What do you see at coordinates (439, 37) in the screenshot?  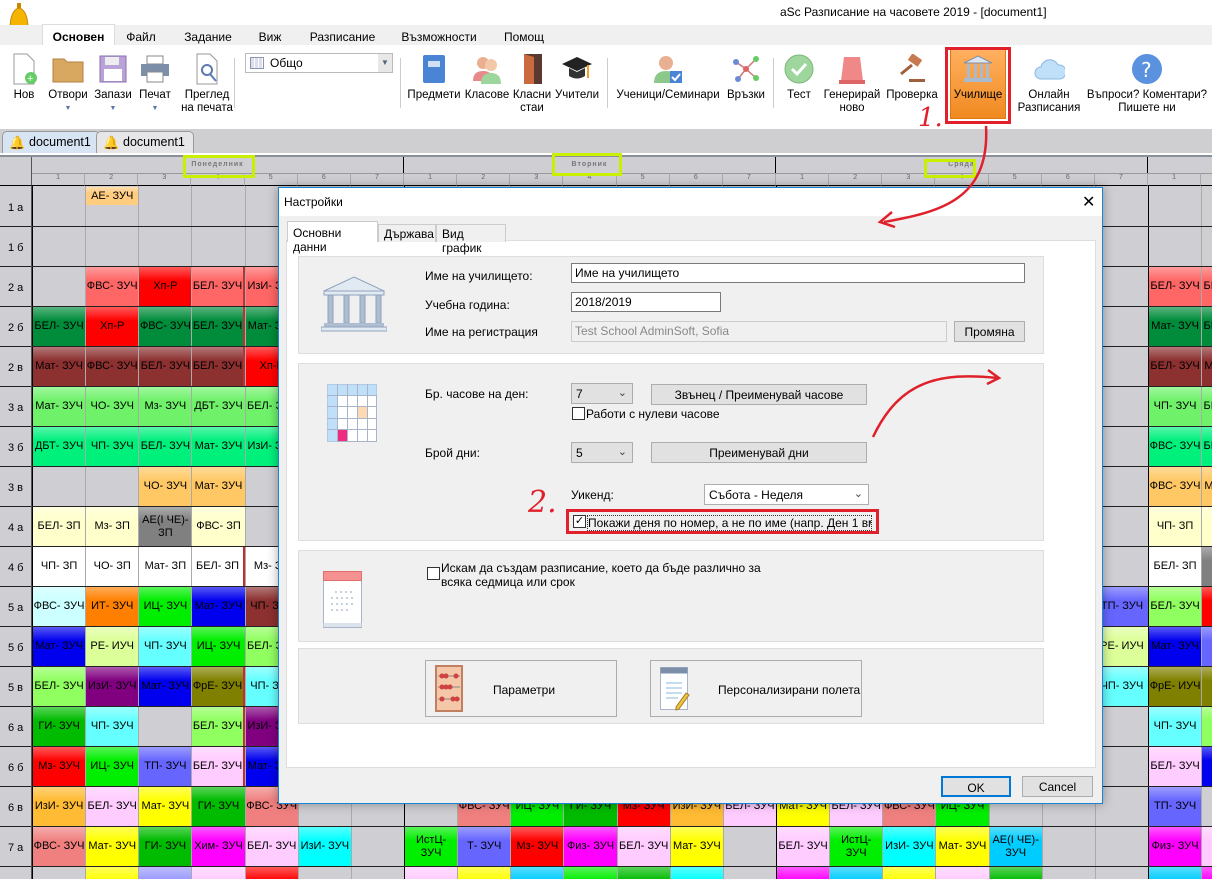 I see `ribbon-tab-options: Възможности` at bounding box center [439, 37].